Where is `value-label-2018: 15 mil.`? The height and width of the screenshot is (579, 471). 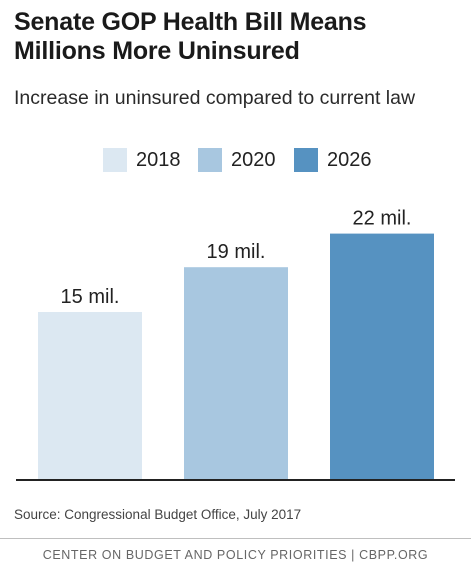
value-label-2018: 15 mil. is located at coordinates (90, 297).